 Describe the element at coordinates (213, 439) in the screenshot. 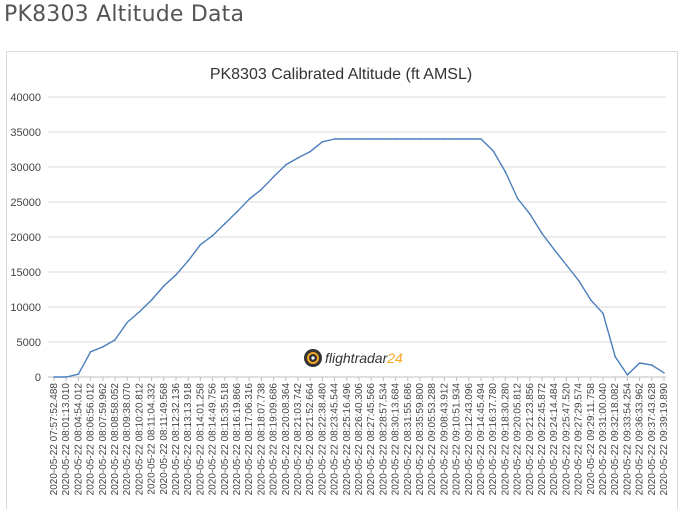

I see `x-tick-label: 2020-05-22 08:14:49.756` at that location.